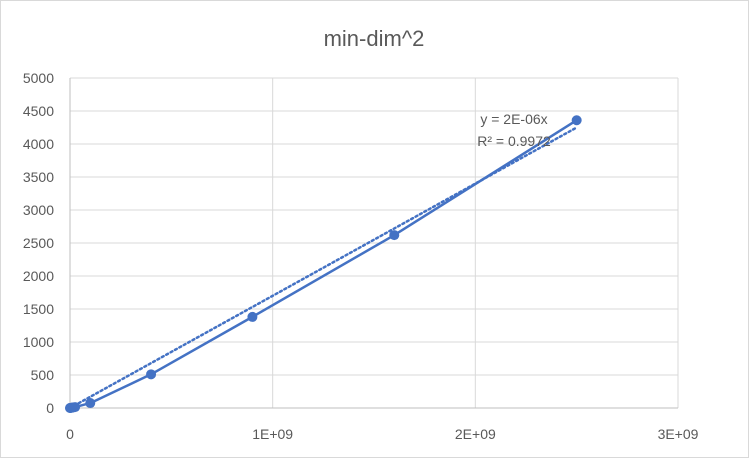  What do you see at coordinates (374, 38) in the screenshot?
I see `chart-title: min-dim^2` at bounding box center [374, 38].